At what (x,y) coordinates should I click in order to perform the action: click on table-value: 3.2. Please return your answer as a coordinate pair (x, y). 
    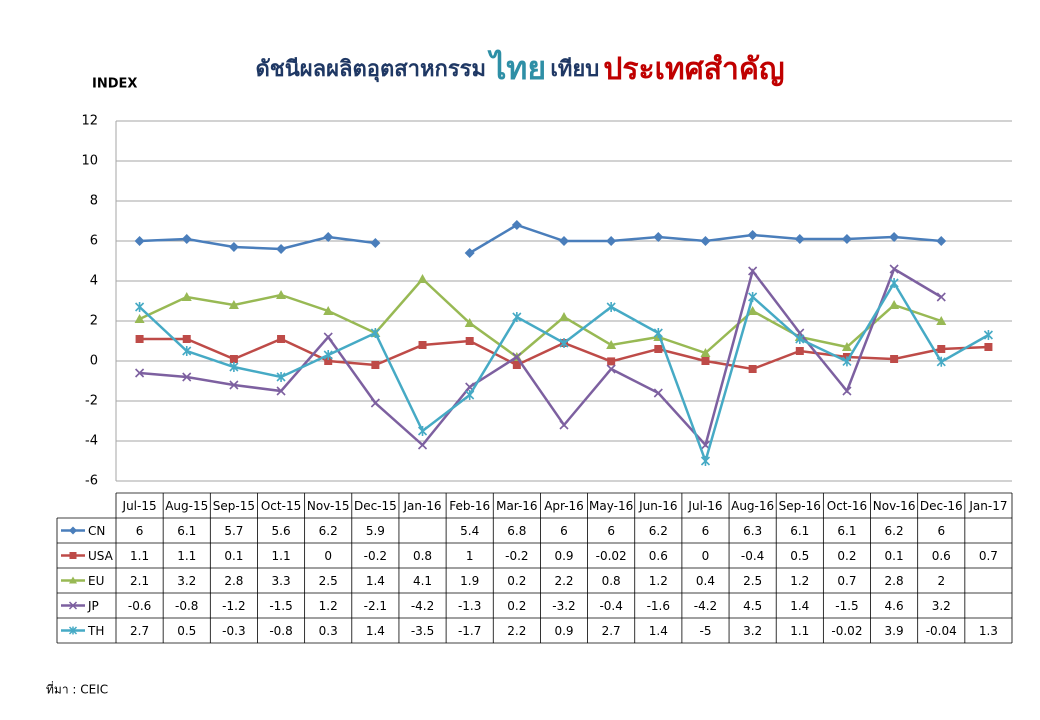
    Looking at the image, I should click on (941, 606).